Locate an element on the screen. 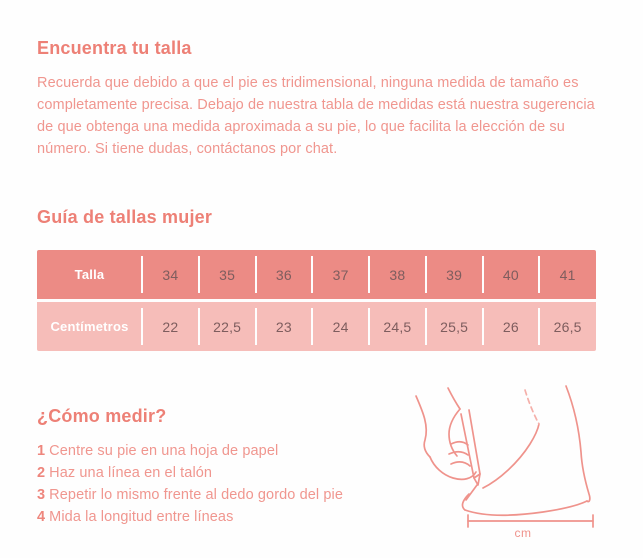 Image resolution: width=643 pixels, height=558 pixels. size-value: 37 is located at coordinates (340, 274).